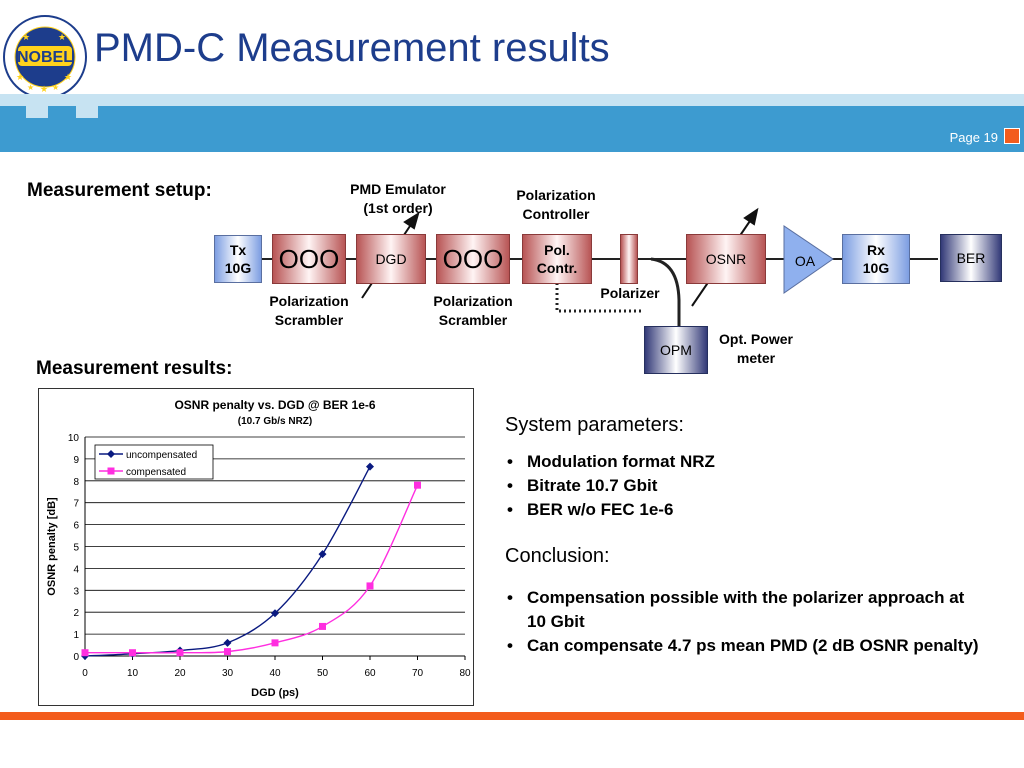  Describe the element at coordinates (971, 258) in the screenshot. I see `ber-box: BER` at that location.